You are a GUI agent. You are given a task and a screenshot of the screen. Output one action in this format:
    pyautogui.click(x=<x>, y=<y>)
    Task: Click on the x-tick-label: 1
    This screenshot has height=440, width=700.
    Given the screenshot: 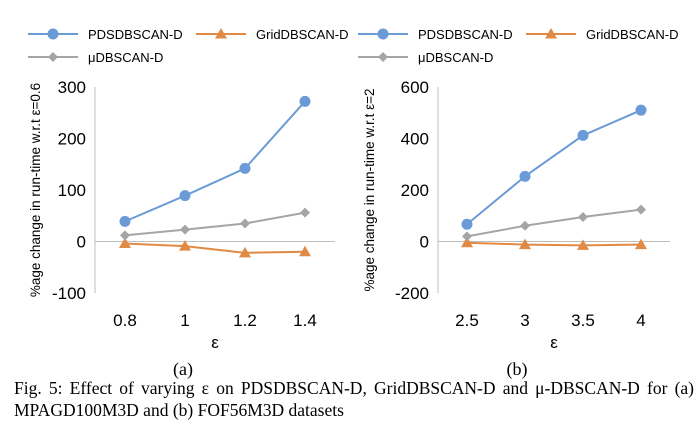 What is the action you would take?
    pyautogui.click(x=184, y=320)
    